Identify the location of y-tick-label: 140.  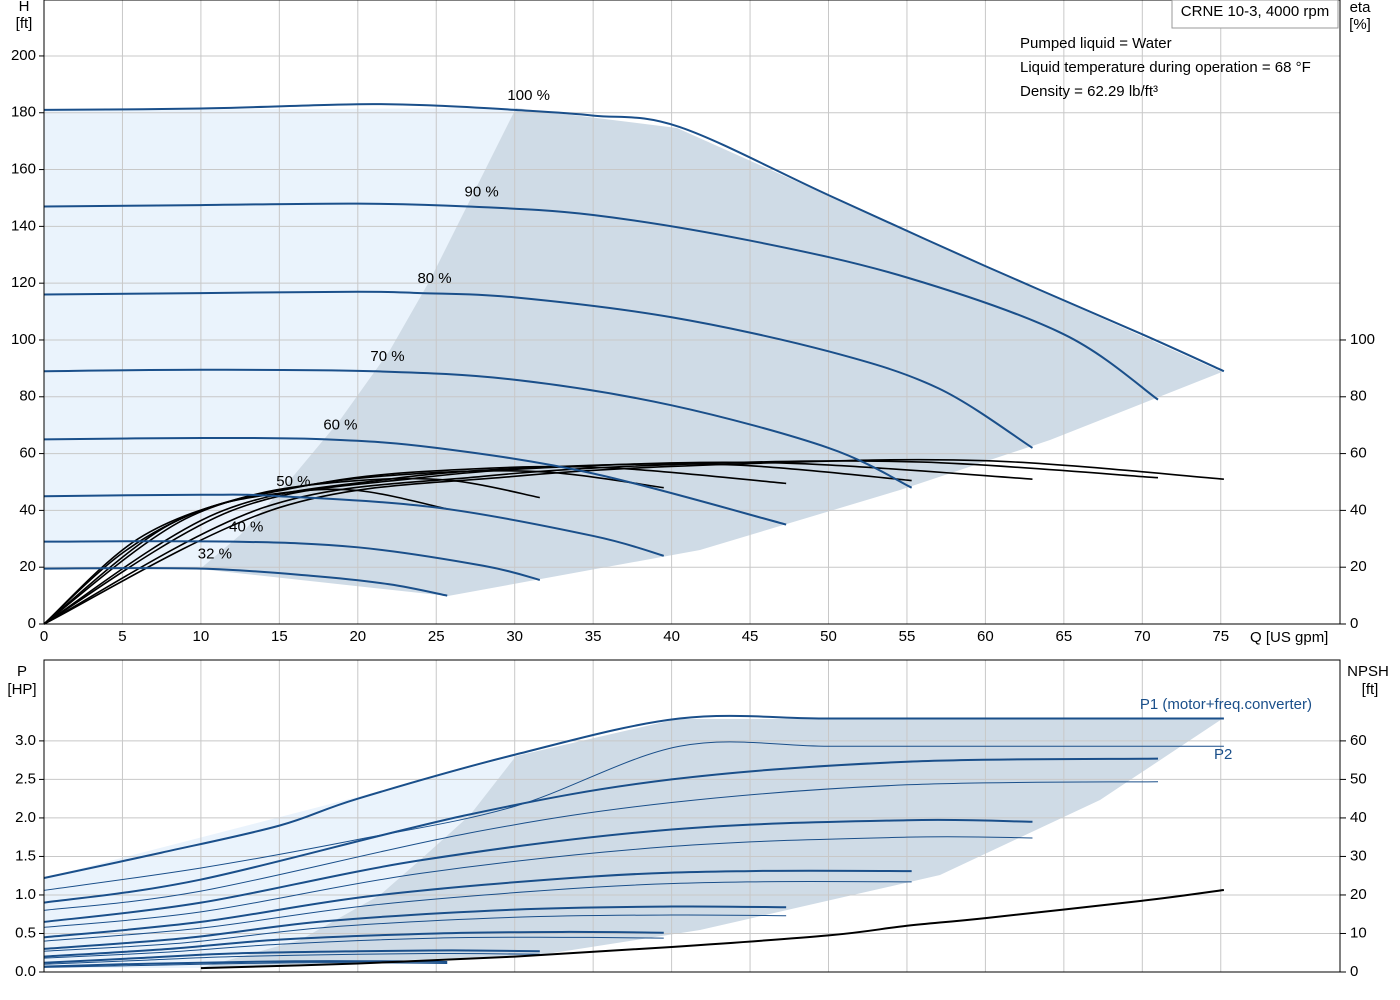
(23, 225).